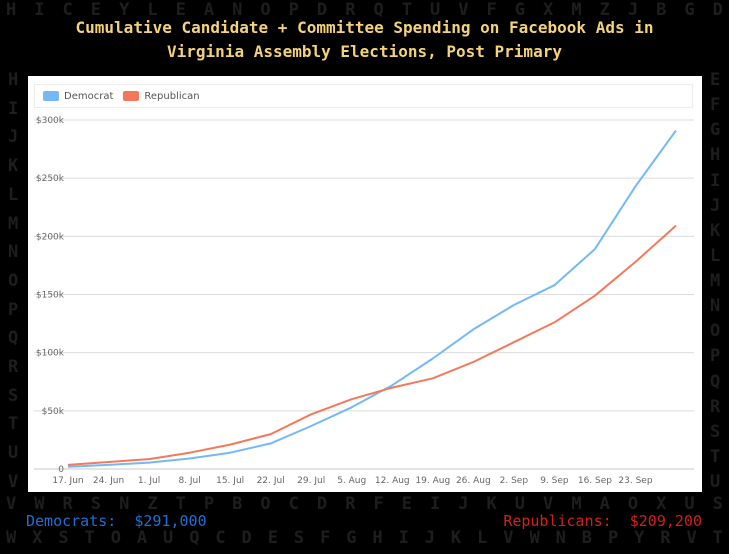  I want to click on x-tick-label: 9. Sep, so click(554, 481).